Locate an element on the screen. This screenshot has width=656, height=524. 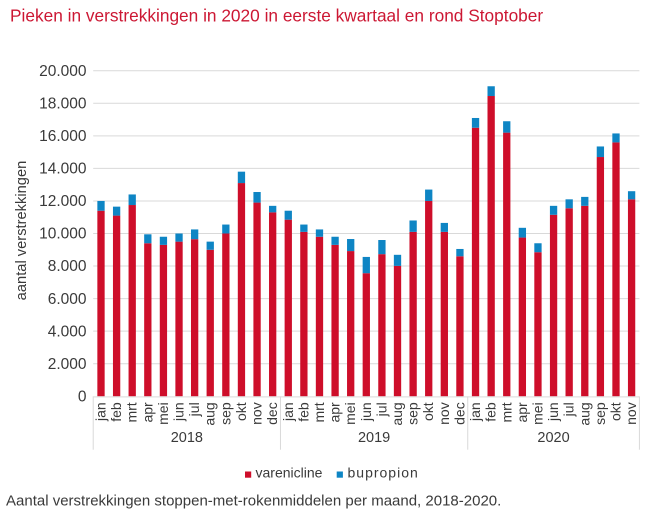
svg-text: varenicline is located at coordinates (289, 473).